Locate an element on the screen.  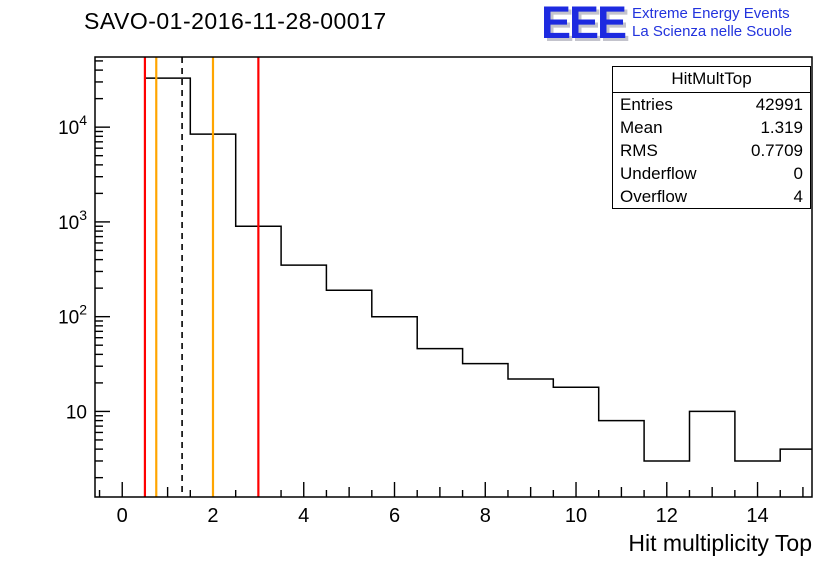
x-tick-label: 12 is located at coordinates (667, 516).